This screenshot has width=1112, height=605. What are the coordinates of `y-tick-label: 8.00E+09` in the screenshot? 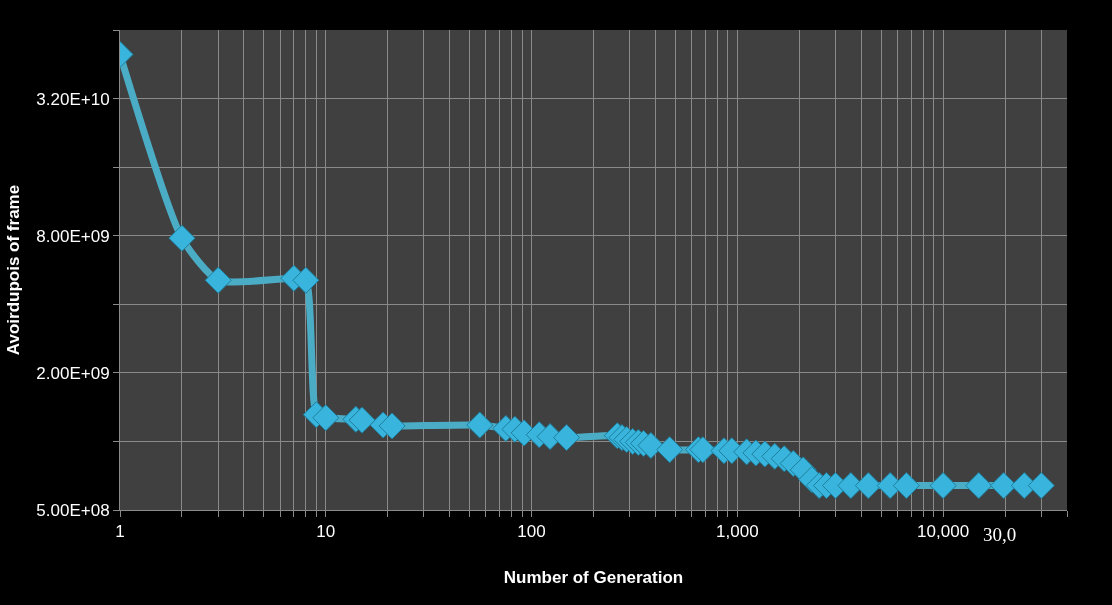 It's located at (73, 236).